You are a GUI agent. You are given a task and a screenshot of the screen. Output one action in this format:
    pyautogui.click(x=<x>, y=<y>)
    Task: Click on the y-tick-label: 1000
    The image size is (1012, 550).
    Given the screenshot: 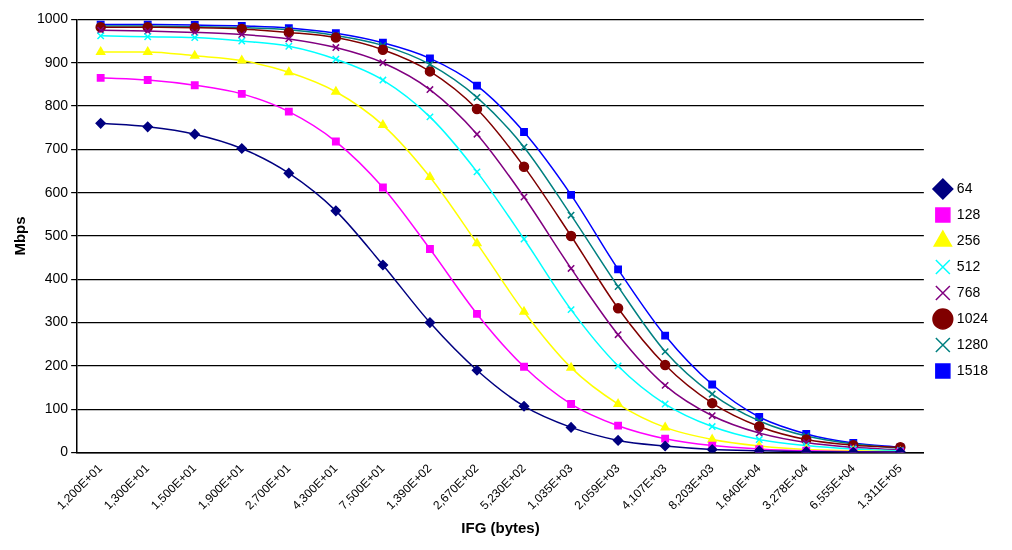 What is the action you would take?
    pyautogui.click(x=52, y=18)
    